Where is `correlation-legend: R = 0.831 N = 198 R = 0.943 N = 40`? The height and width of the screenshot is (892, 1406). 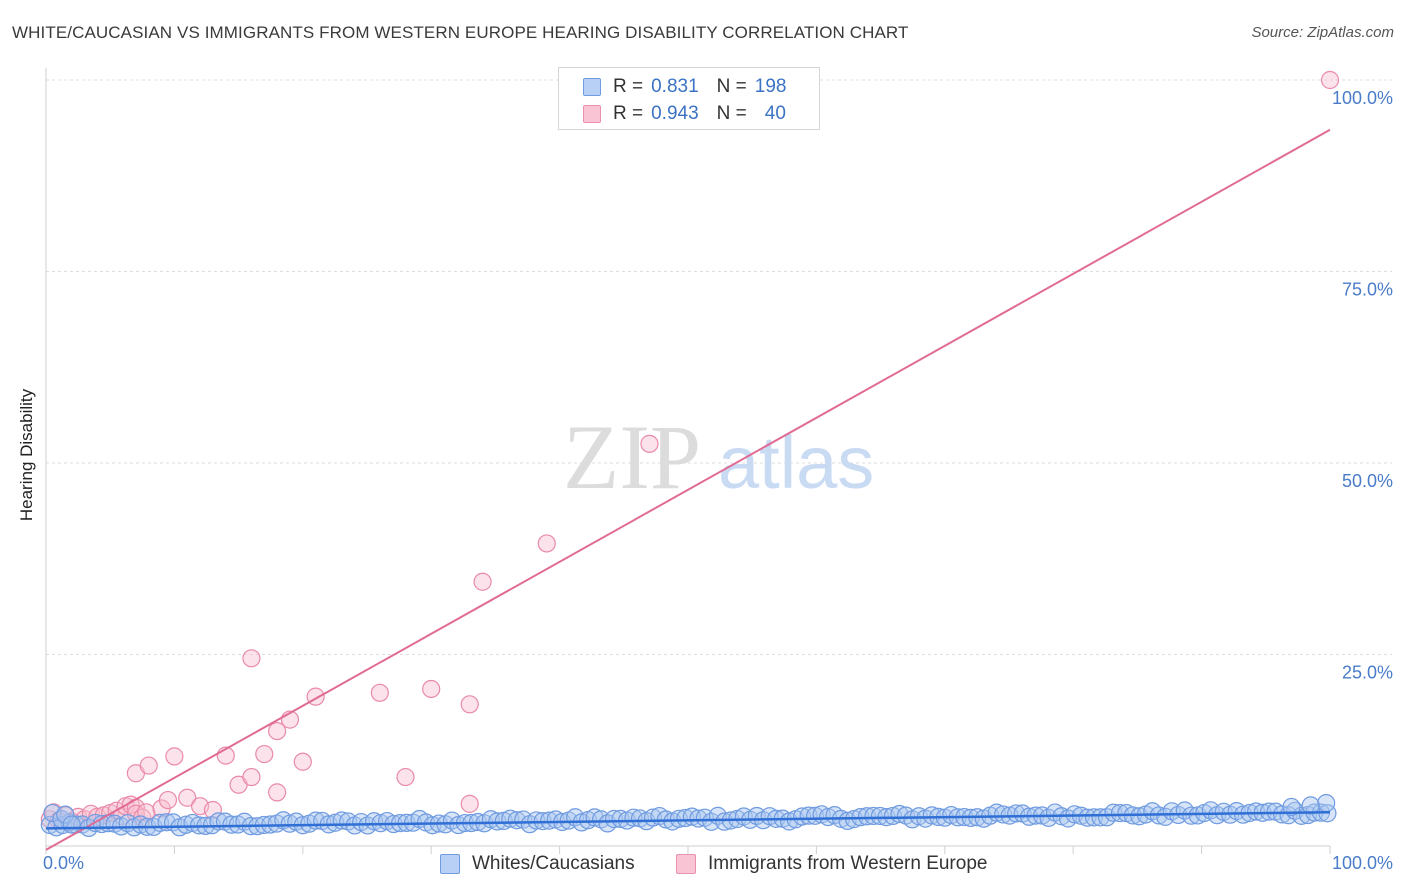
correlation-legend: R = 0.831 N = 198 R = 0.943 N = 40 is located at coordinates (689, 98).